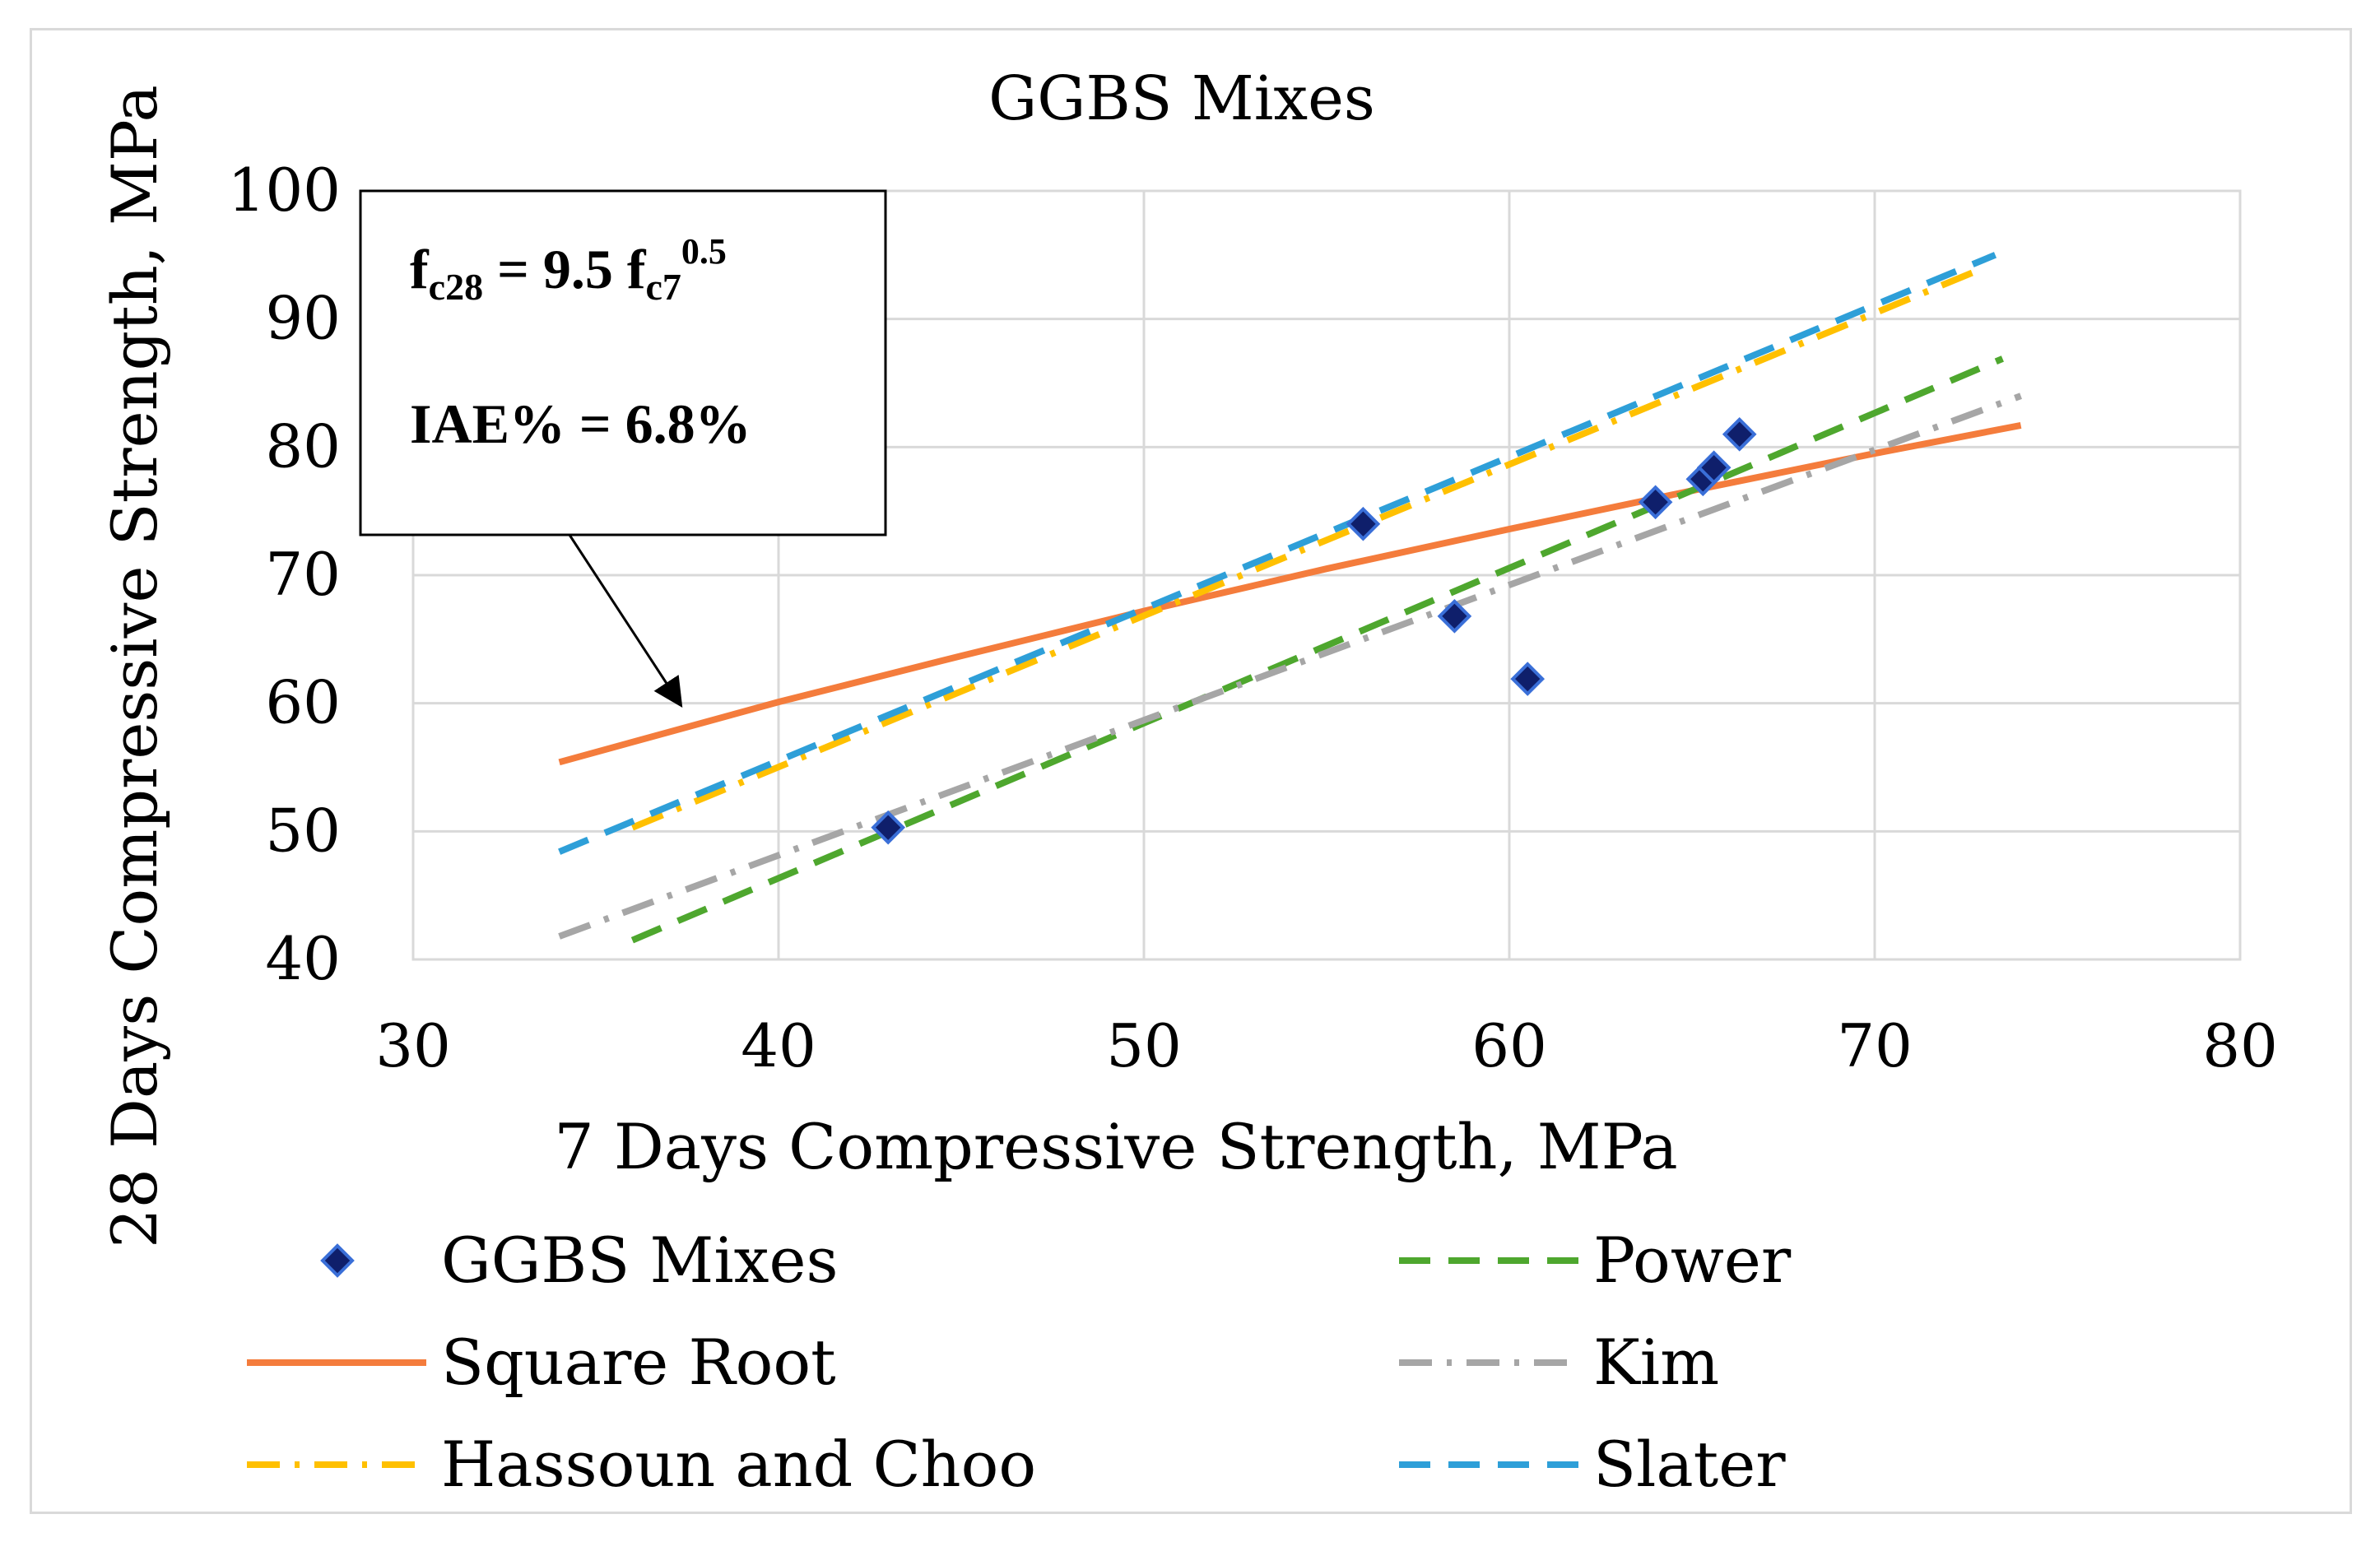  I want to click on annotation-arrow, so click(625, 621).